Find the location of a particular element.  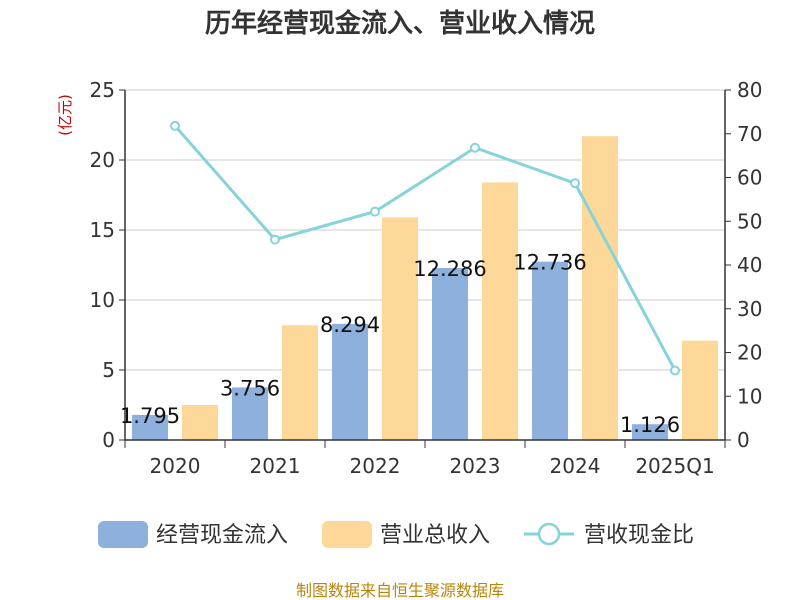

x-tick-label: 2024 is located at coordinates (575, 466).